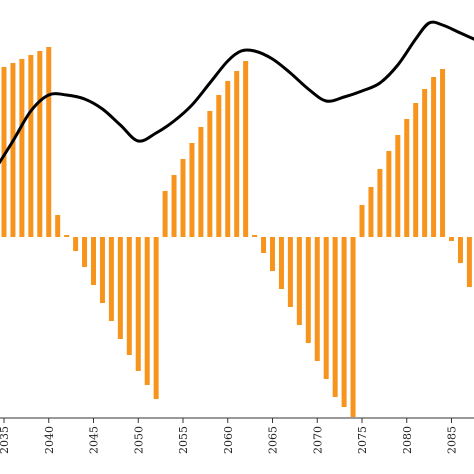 The height and width of the screenshot is (474, 474). I want to click on bar-2081, so click(416, 170).